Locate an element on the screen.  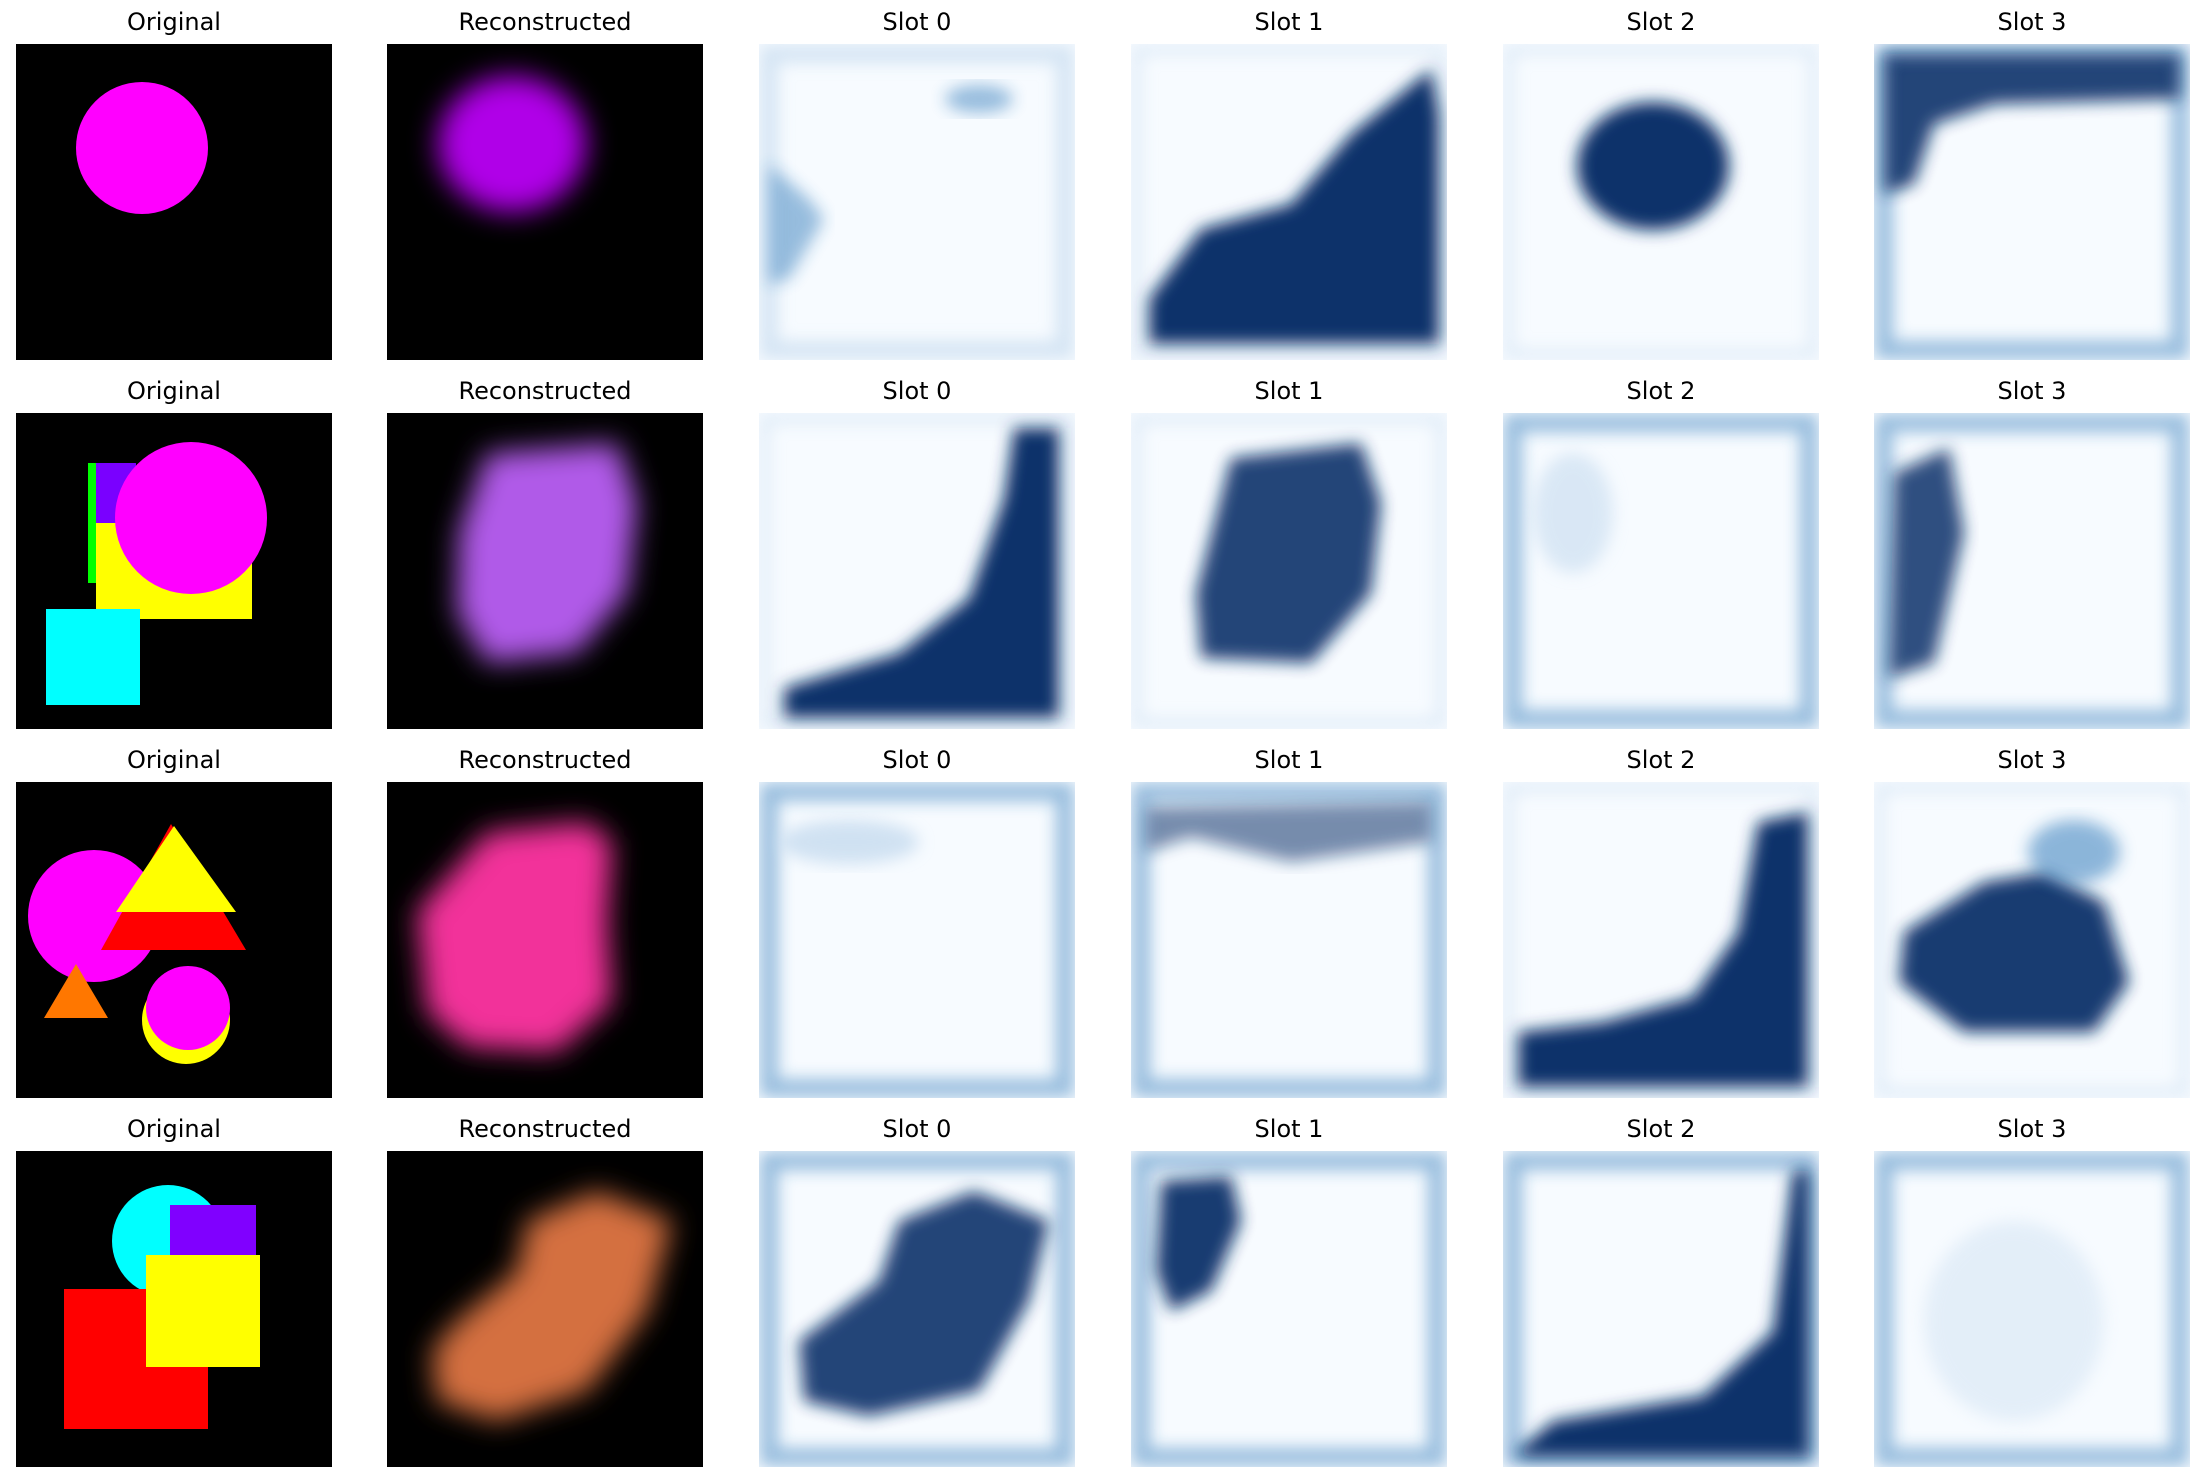
panel-r1-original: Original is located at coordinates (174, 555).